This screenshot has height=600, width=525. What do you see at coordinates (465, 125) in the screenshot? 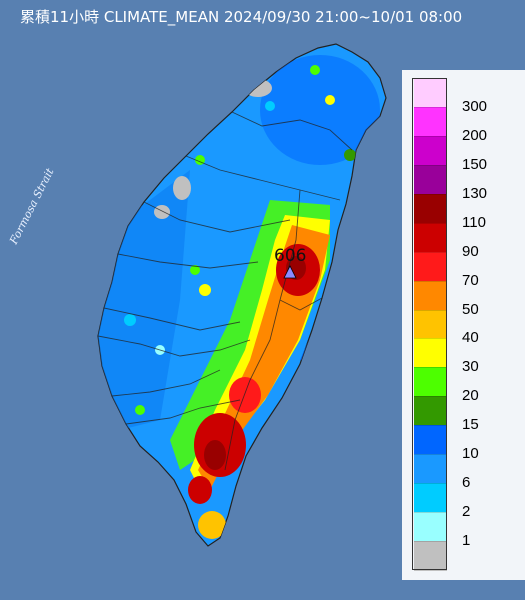
I see `legend-row: 200` at bounding box center [465, 125].